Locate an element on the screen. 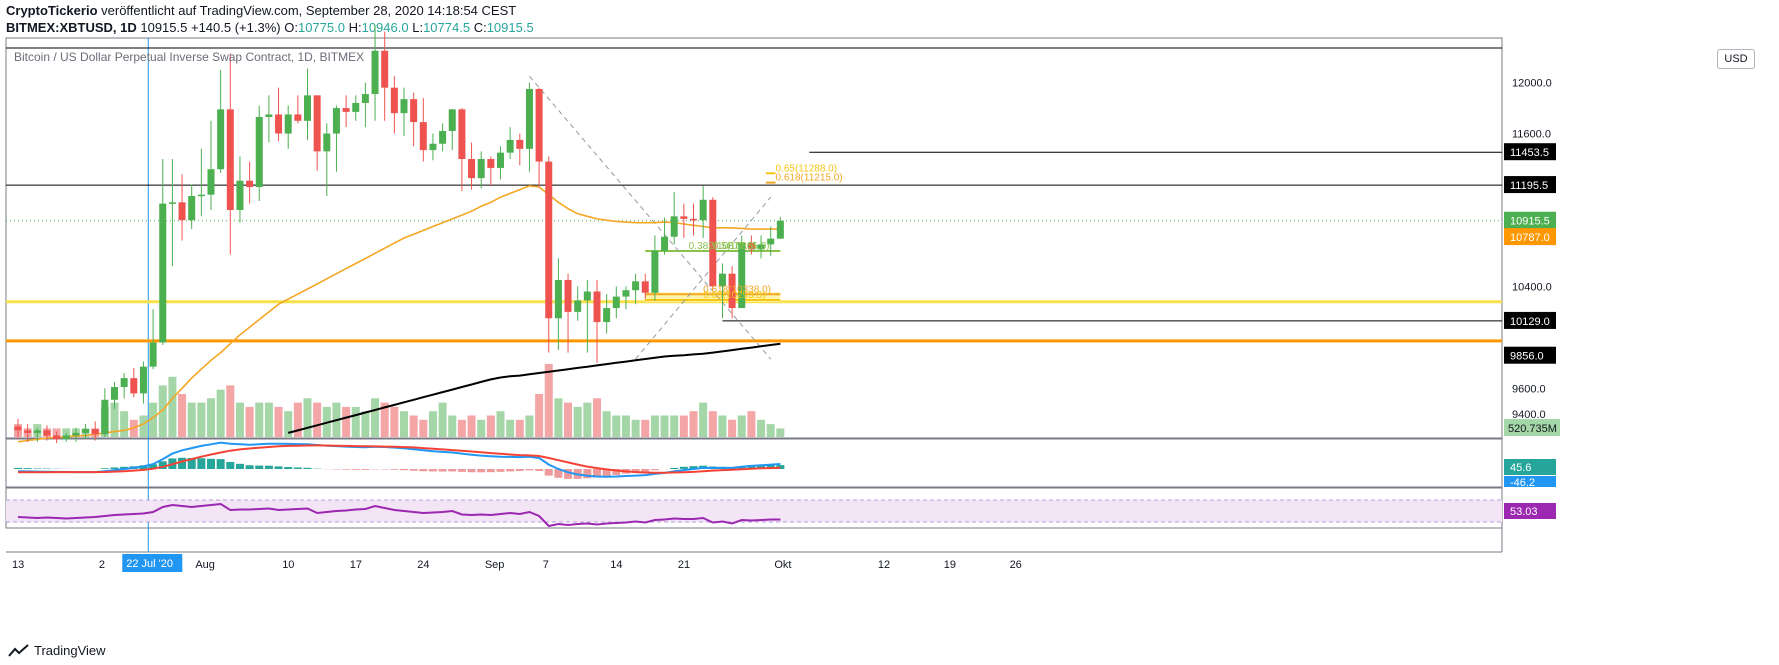 The width and height of the screenshot is (1779, 665). time-tick-label: 12 is located at coordinates (884, 565).